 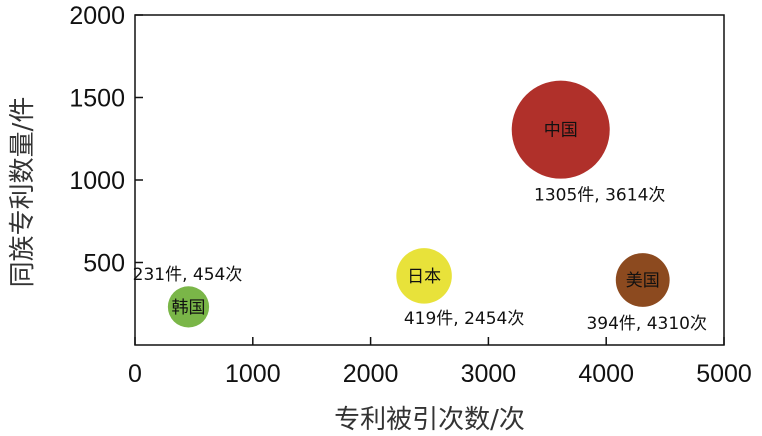 I want to click on bubble-name-label: 韩国, so click(x=188, y=308).